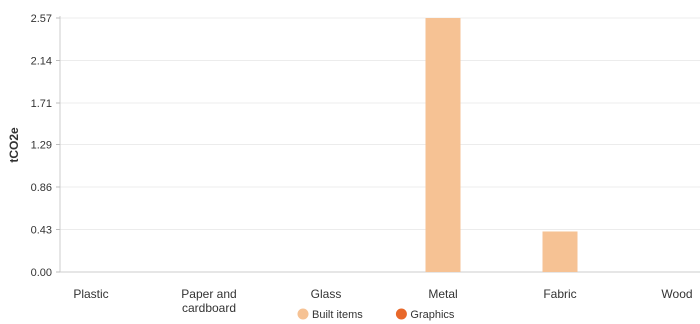 Image resolution: width=700 pixels, height=324 pixels. Describe the element at coordinates (676, 294) in the screenshot. I see `x-category-label: Wood` at that location.